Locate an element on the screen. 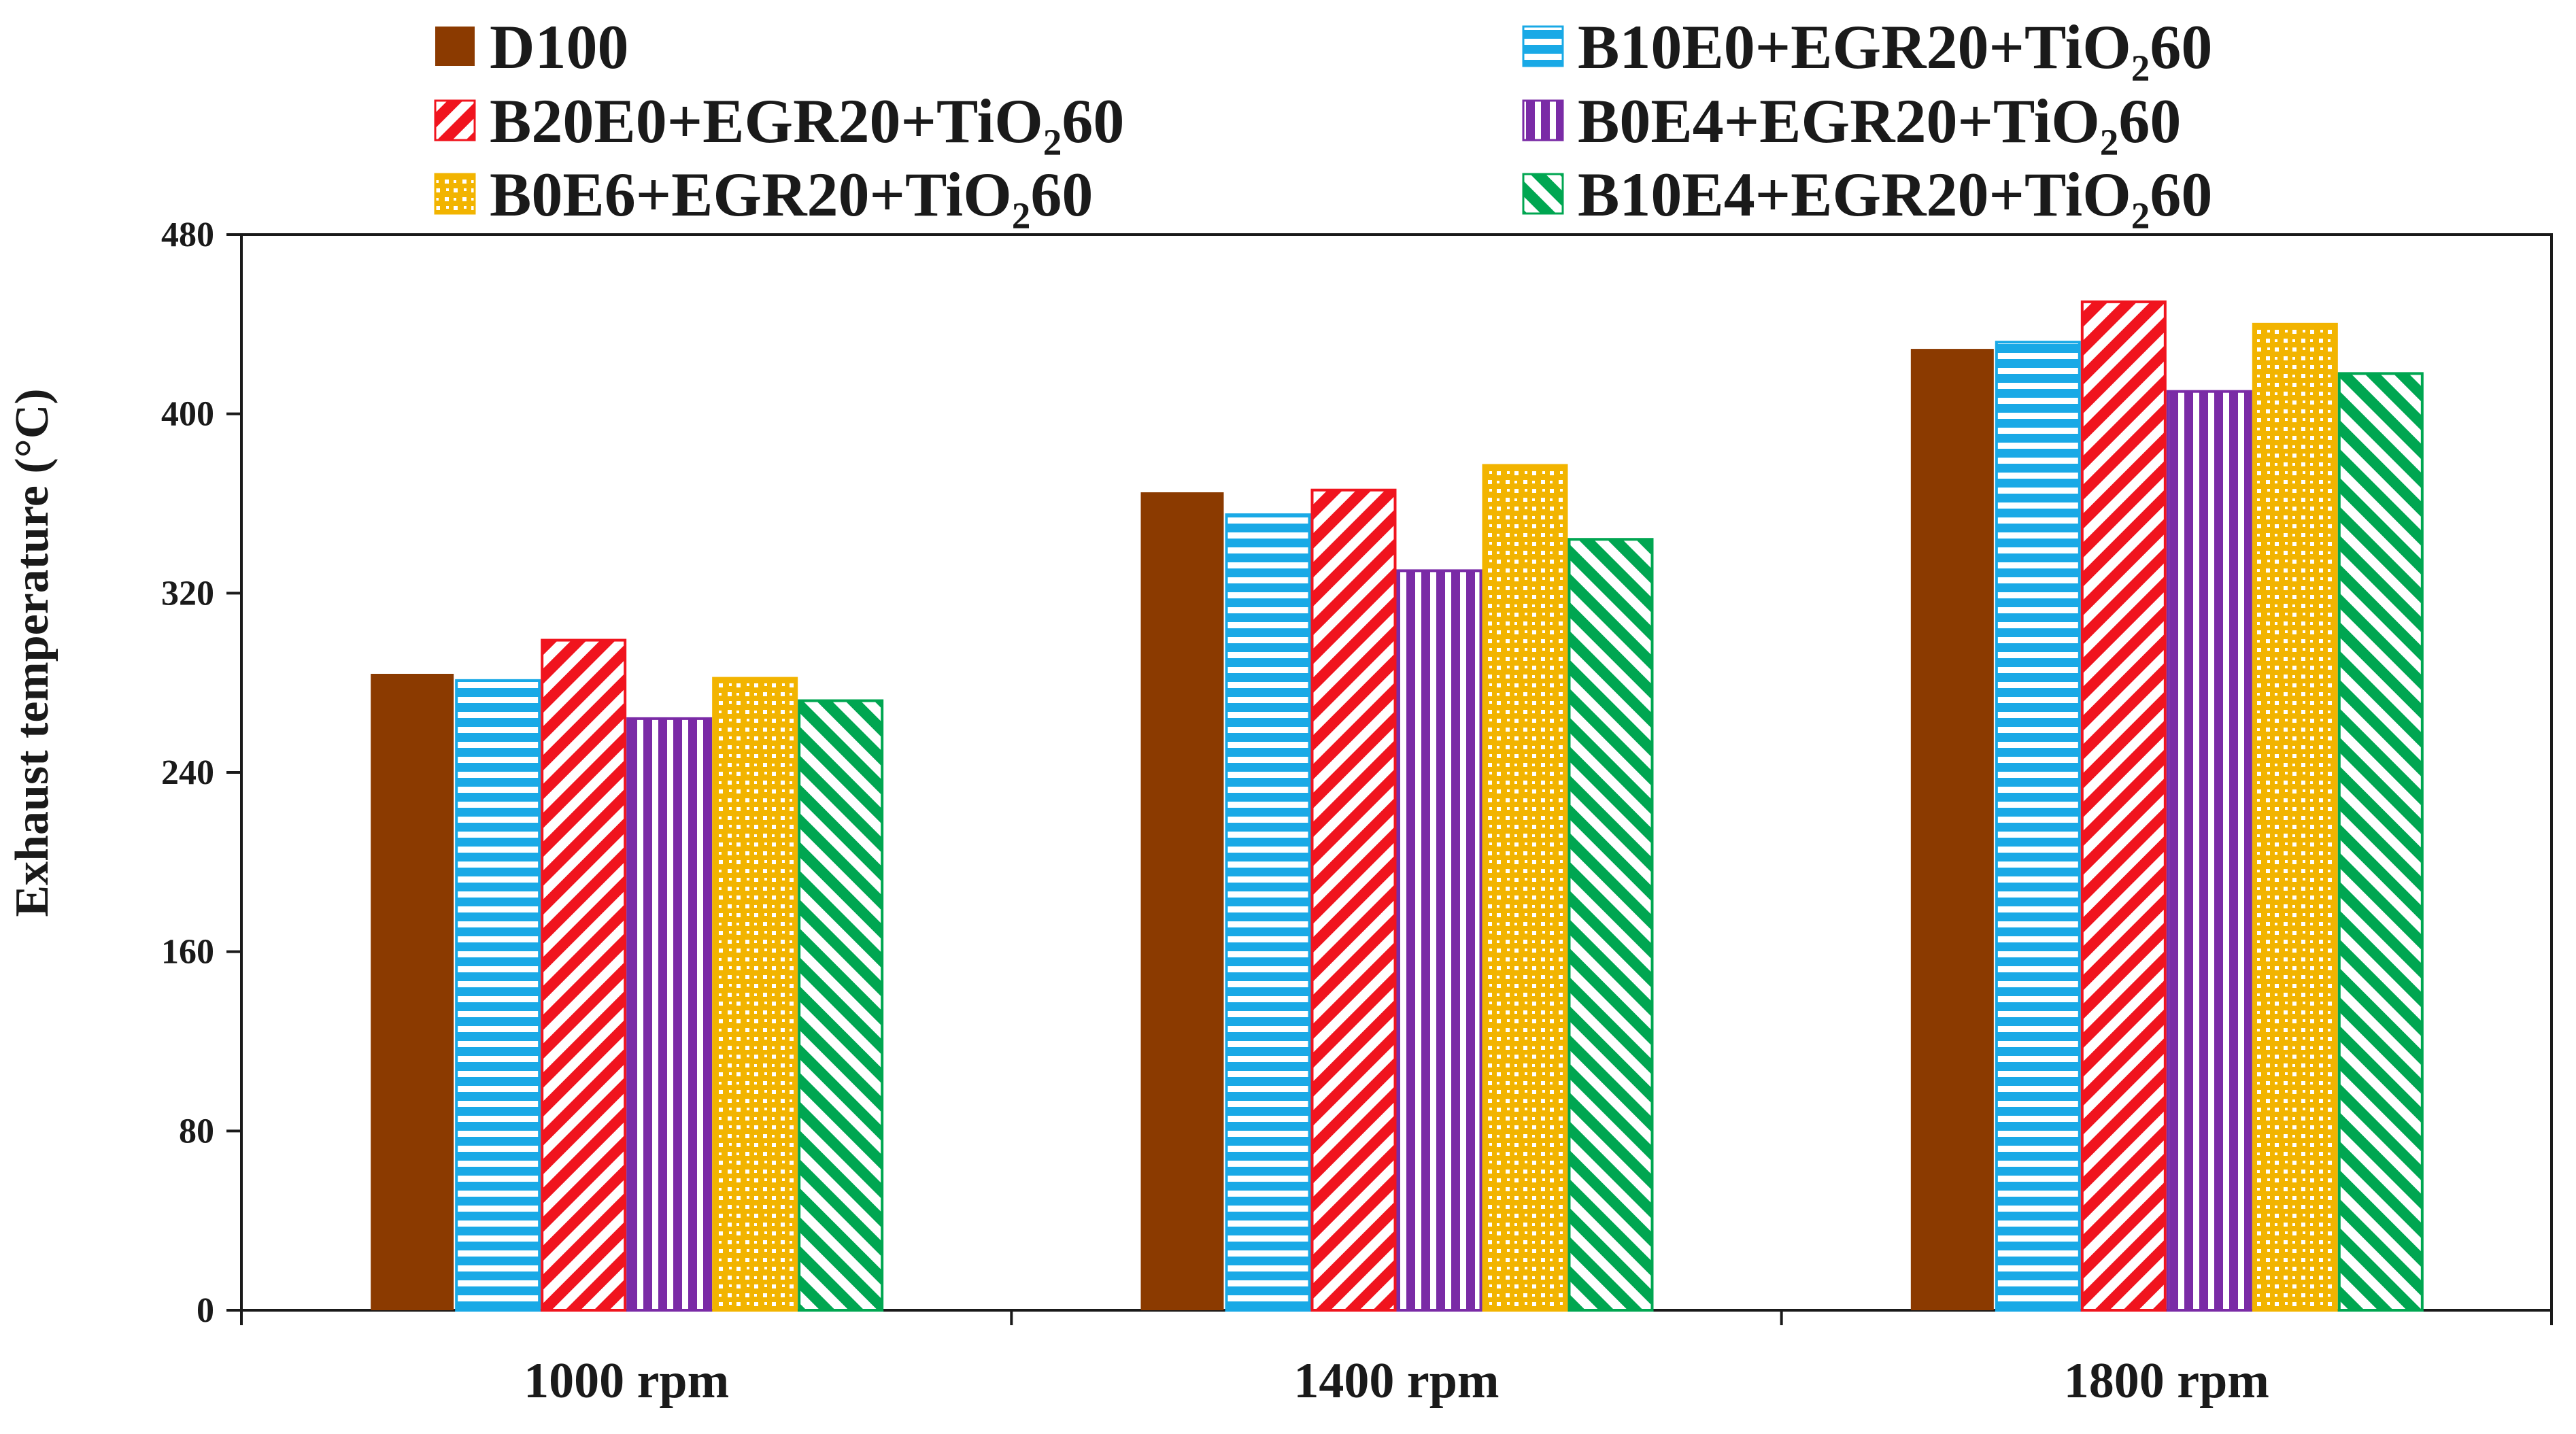  y-axis-title: Exhaust temperature (°C) is located at coordinates (32, 653).